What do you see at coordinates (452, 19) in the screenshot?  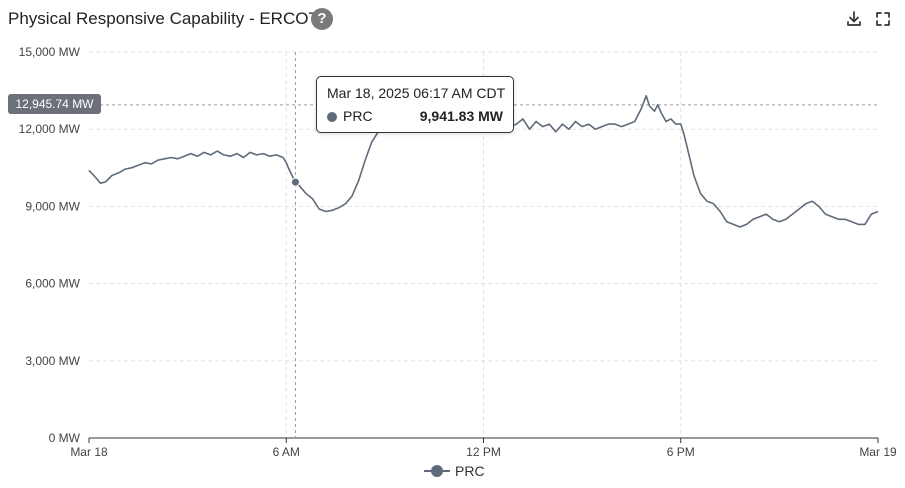 I see `chart-header: Physical Responsive Capability - ERCOT ?` at bounding box center [452, 19].